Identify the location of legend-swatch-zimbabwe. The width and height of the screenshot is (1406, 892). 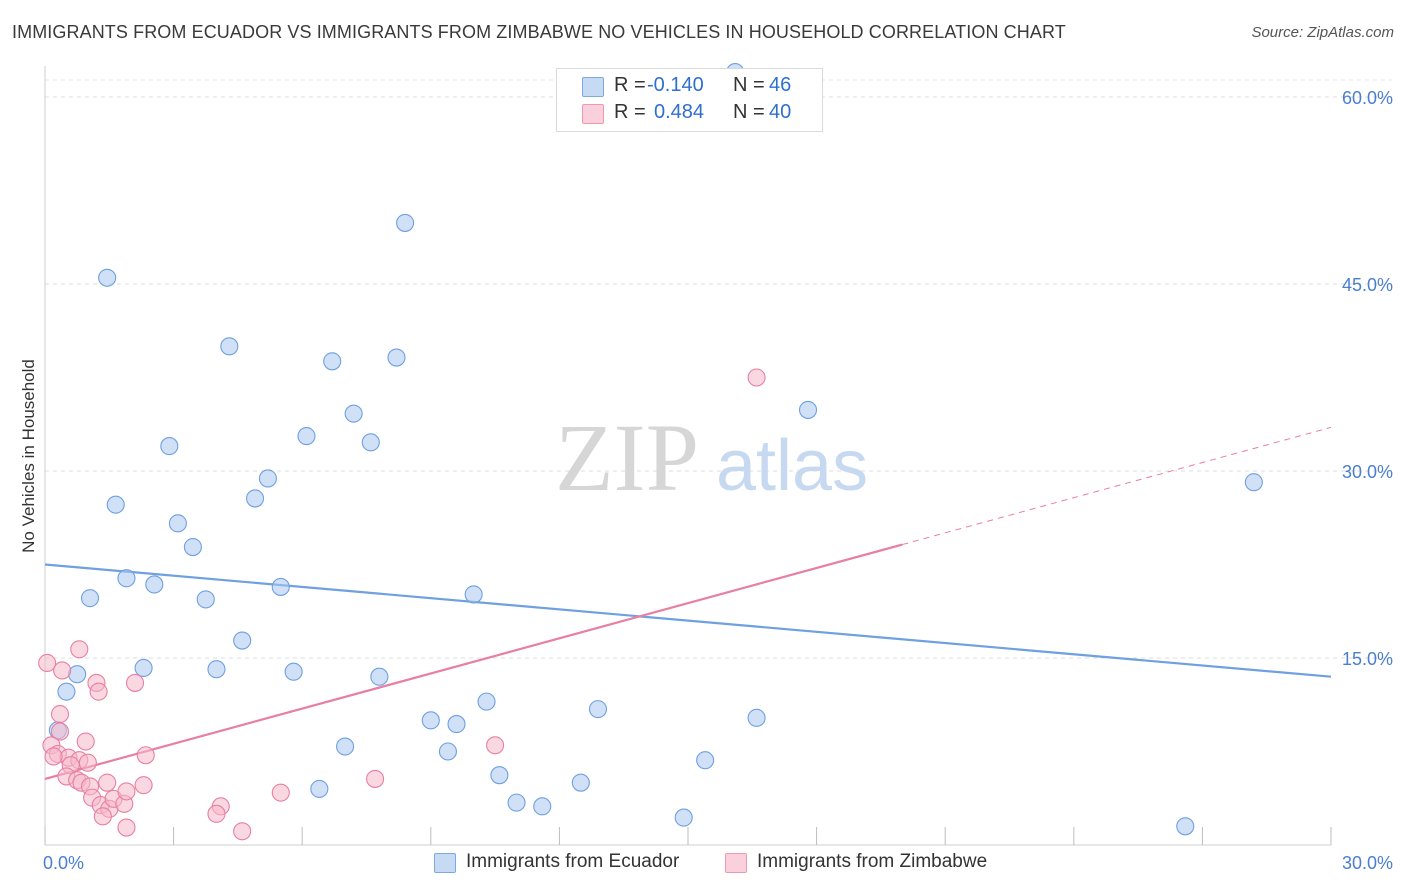
(736, 863).